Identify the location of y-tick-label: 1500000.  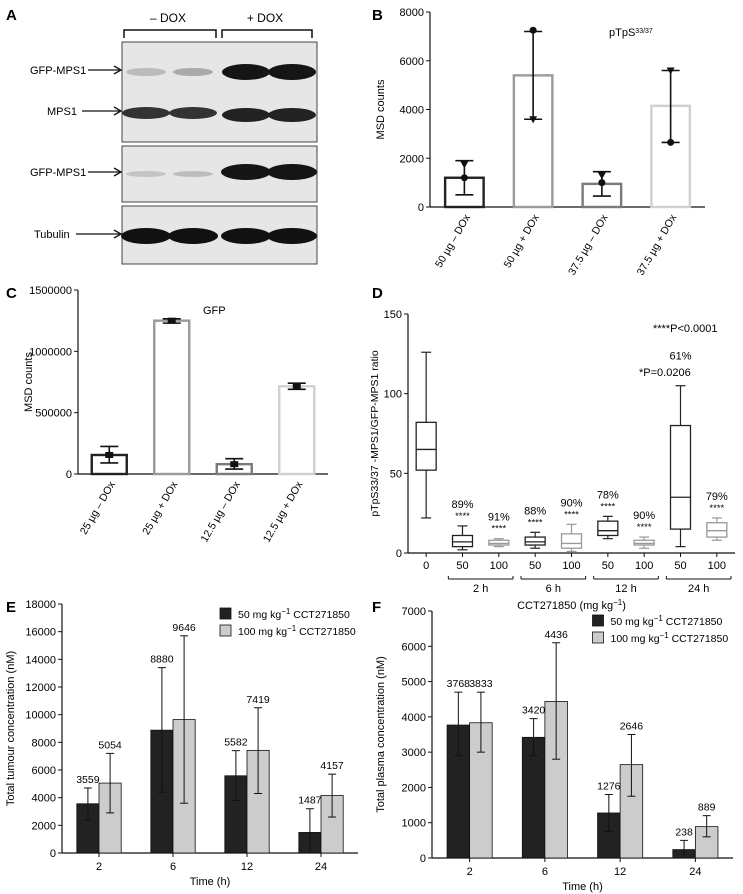
(50, 291).